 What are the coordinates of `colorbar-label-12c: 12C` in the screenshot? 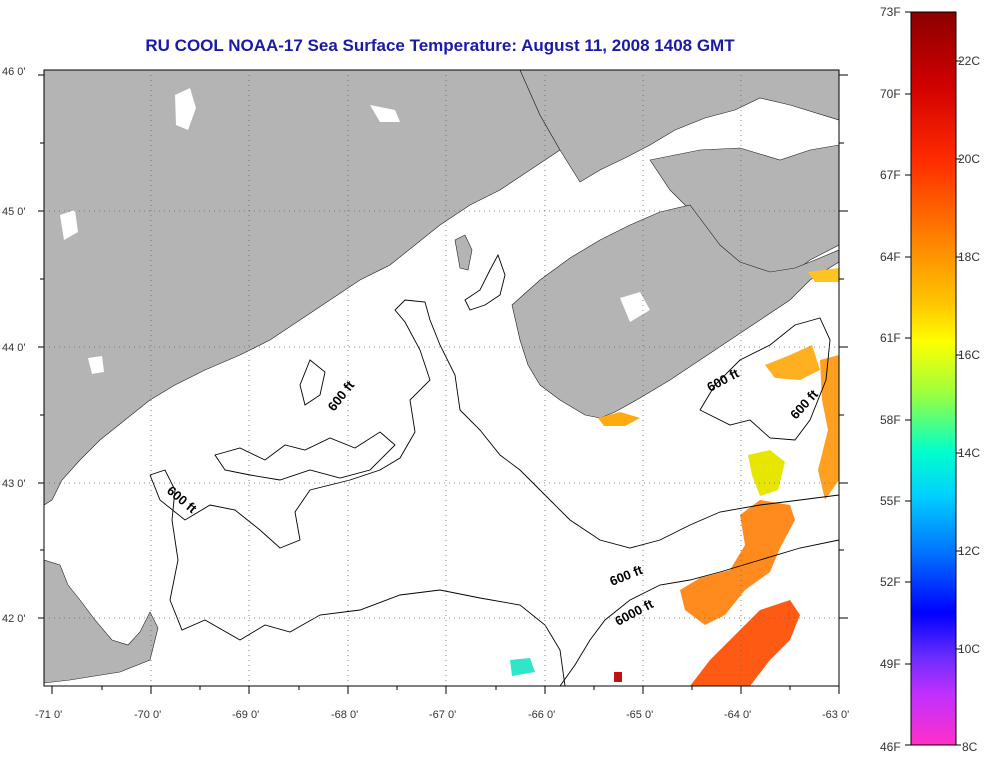 It's located at (969, 551).